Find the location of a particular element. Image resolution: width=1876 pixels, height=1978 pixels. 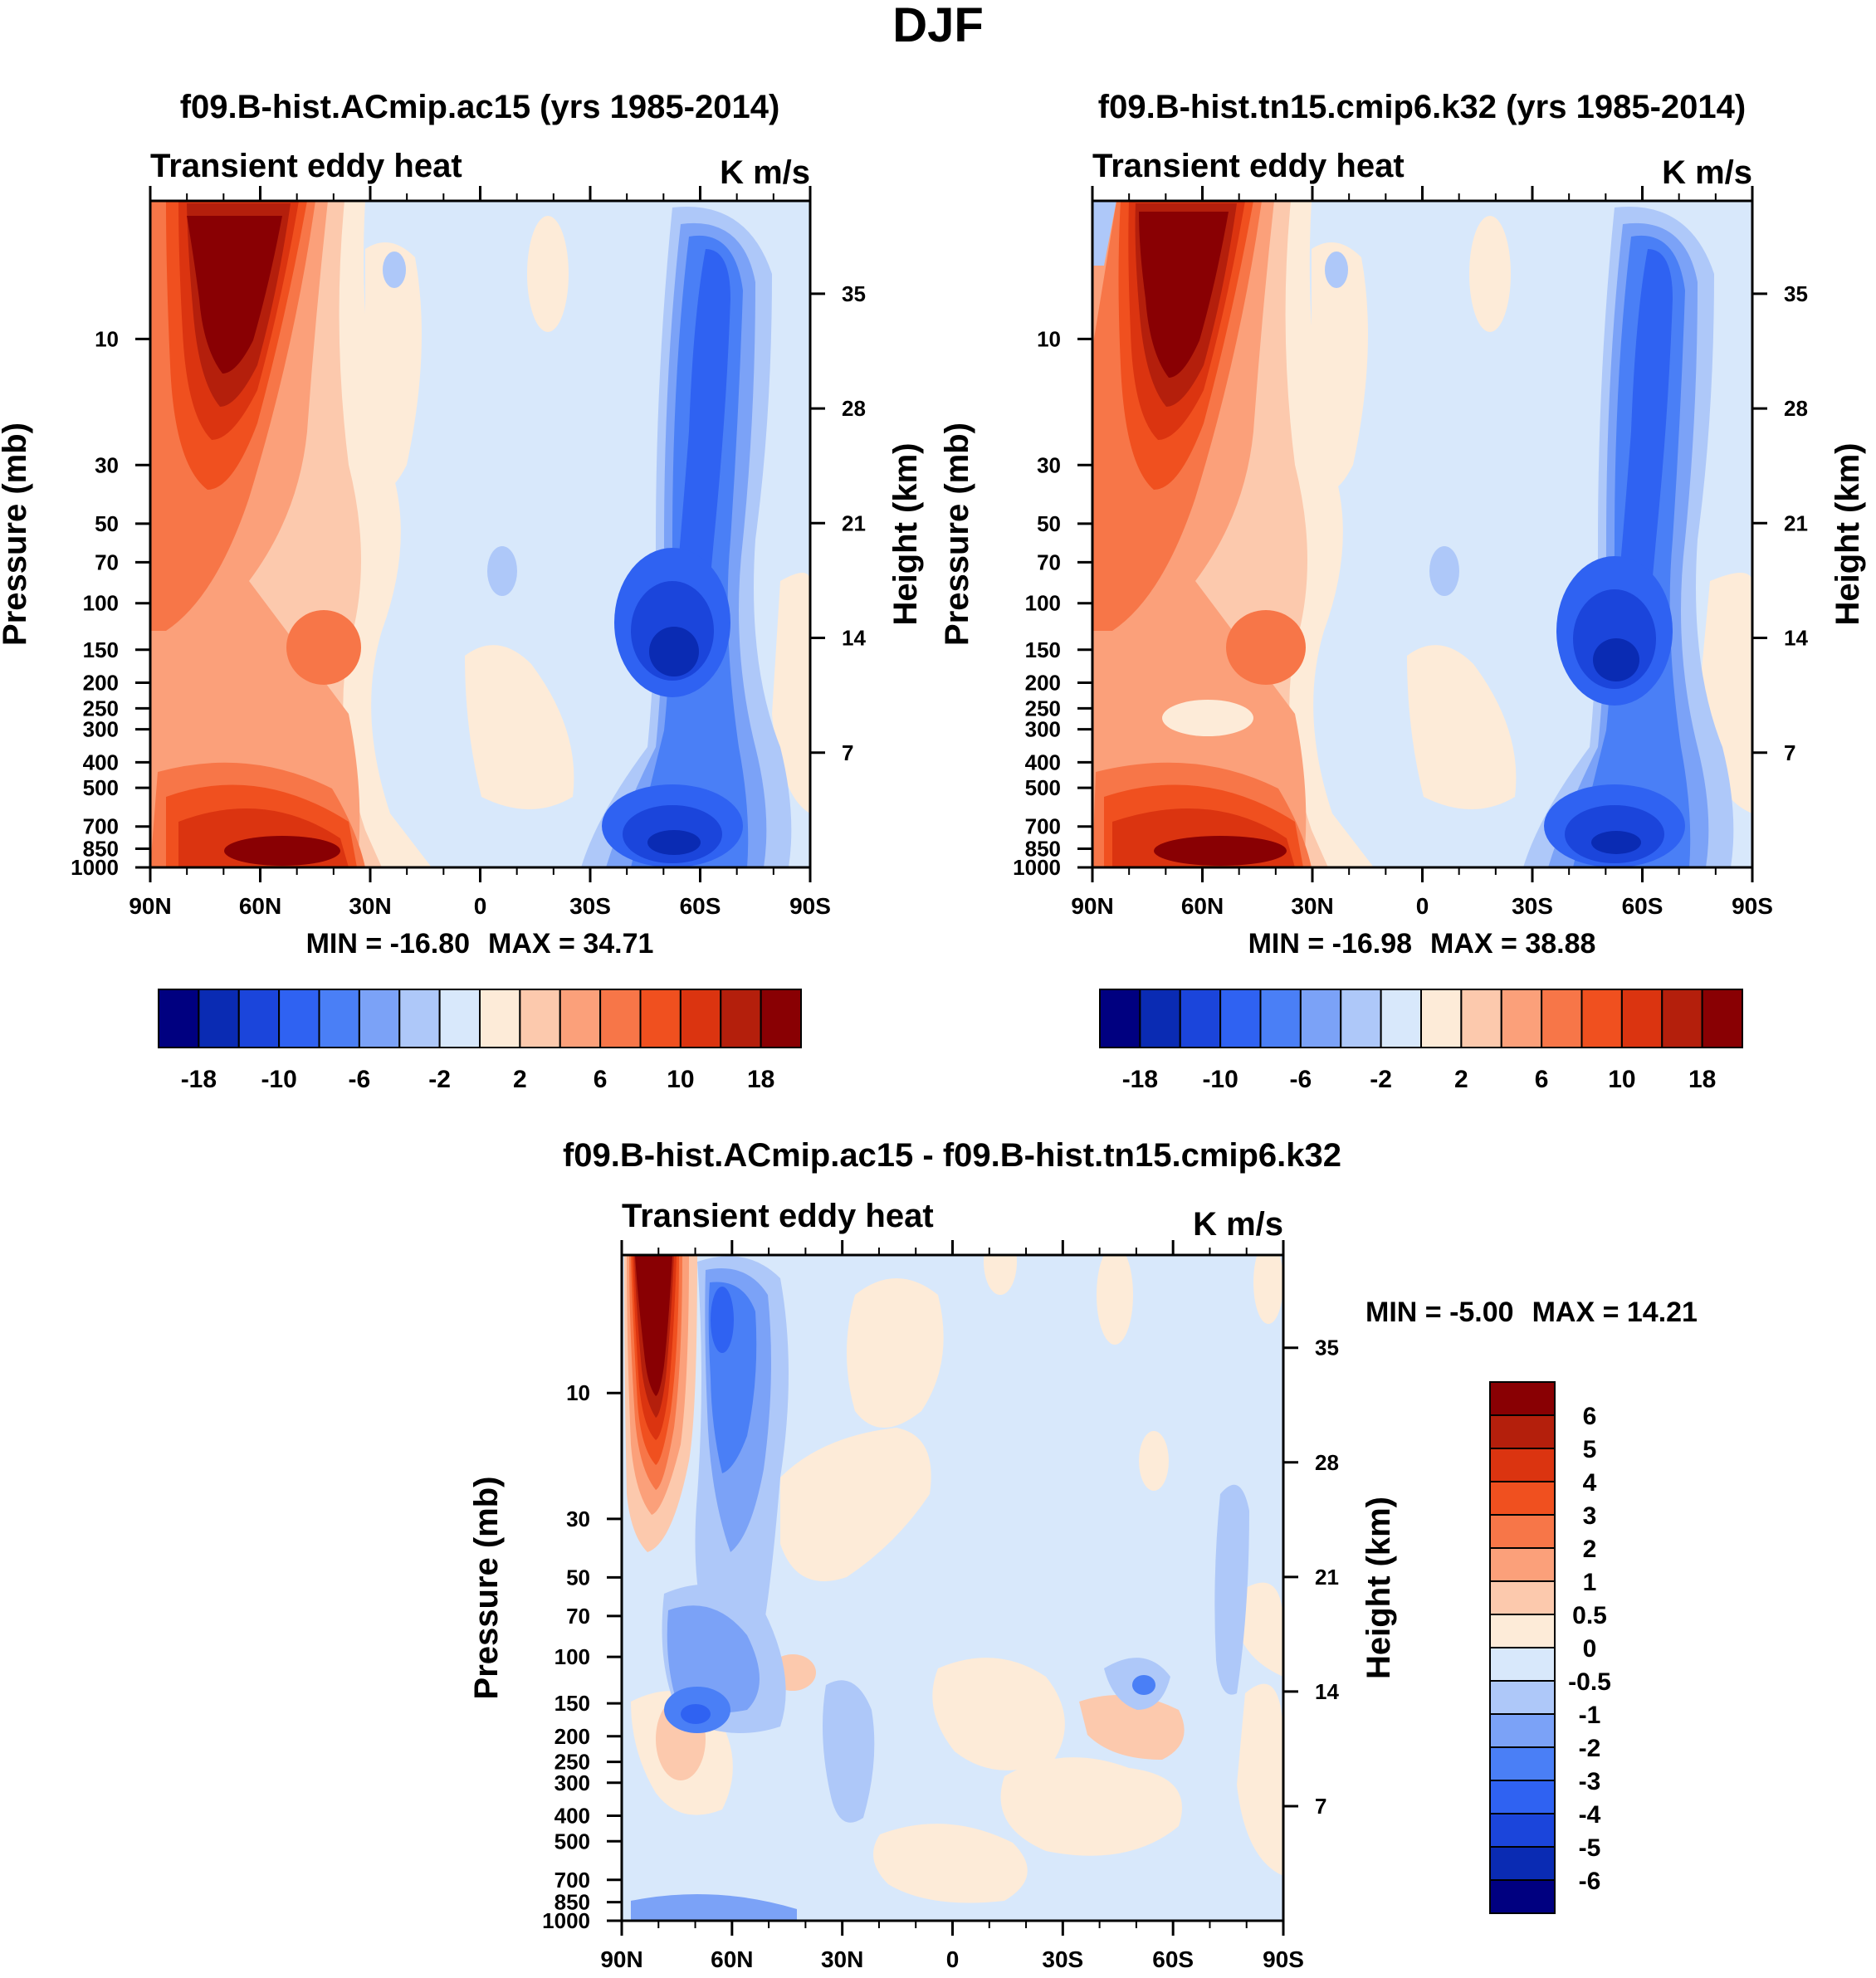

lat-tick-label: 90N is located at coordinates (1092, 906).